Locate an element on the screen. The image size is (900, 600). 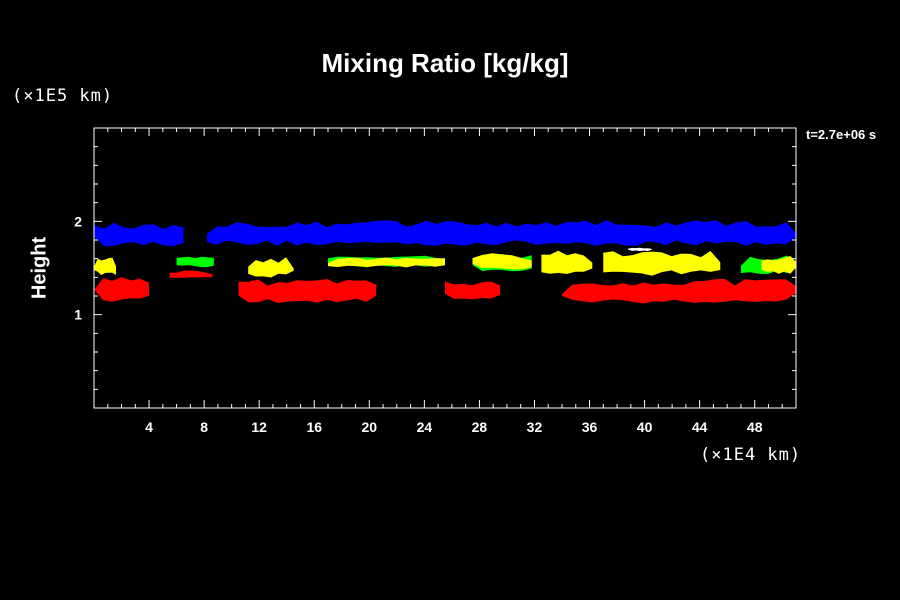
x-tick-label: 36 is located at coordinates (590, 427).